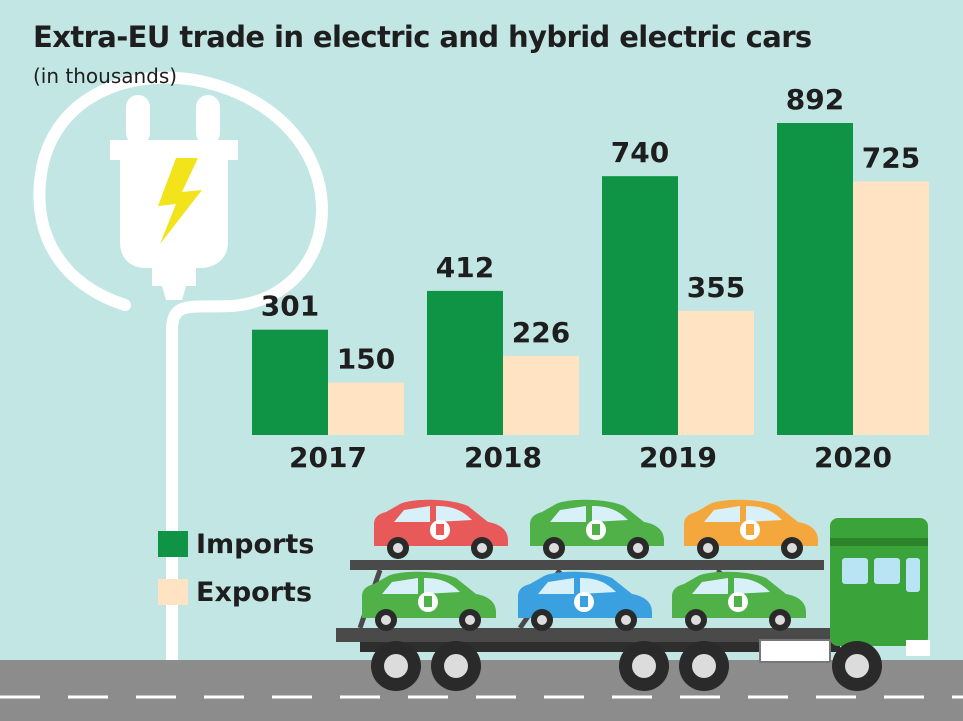 The height and width of the screenshot is (721, 963). Describe the element at coordinates (366, 408) in the screenshot. I see `bar-exports-2017` at that location.